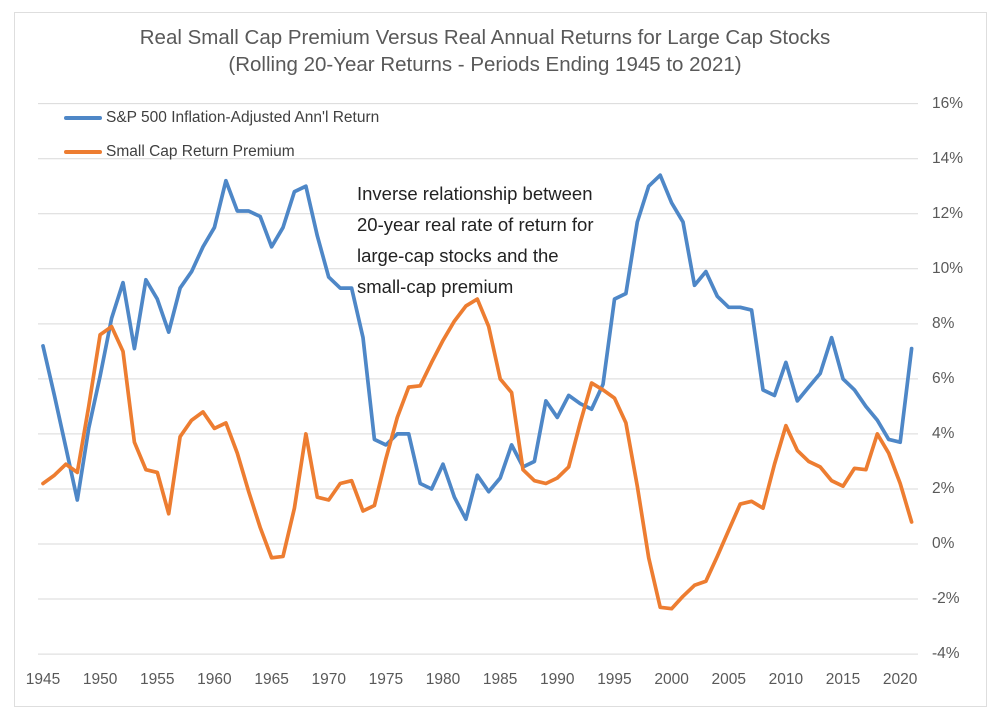  Describe the element at coordinates (200, 151) in the screenshot. I see `legend-label-premium: Small Cap Return Premium` at that location.